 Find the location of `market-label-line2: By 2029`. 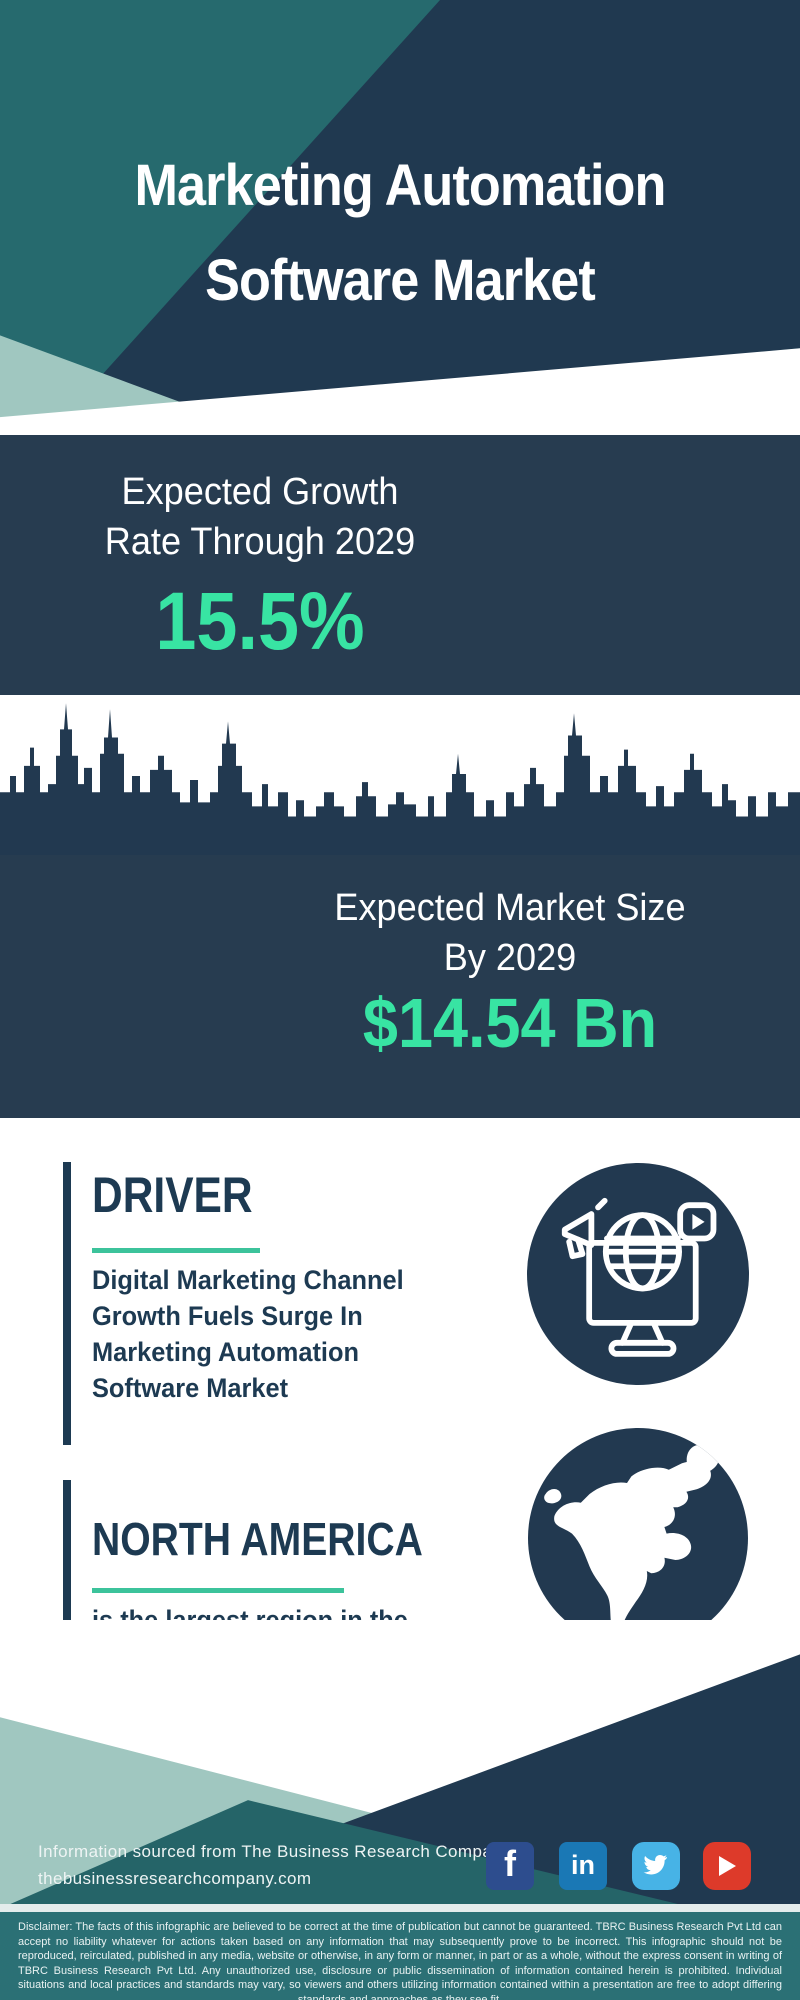

market-label-line2: By 2029 is located at coordinates (510, 958).